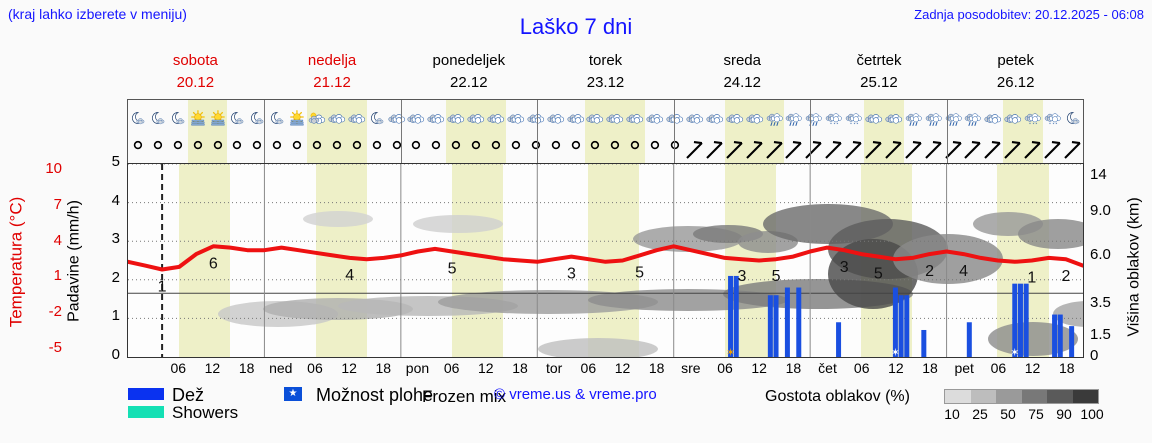 Image resolution: width=1152 pixels, height=443 pixels. I want to click on x-axis-tick: čet, so click(827, 368).